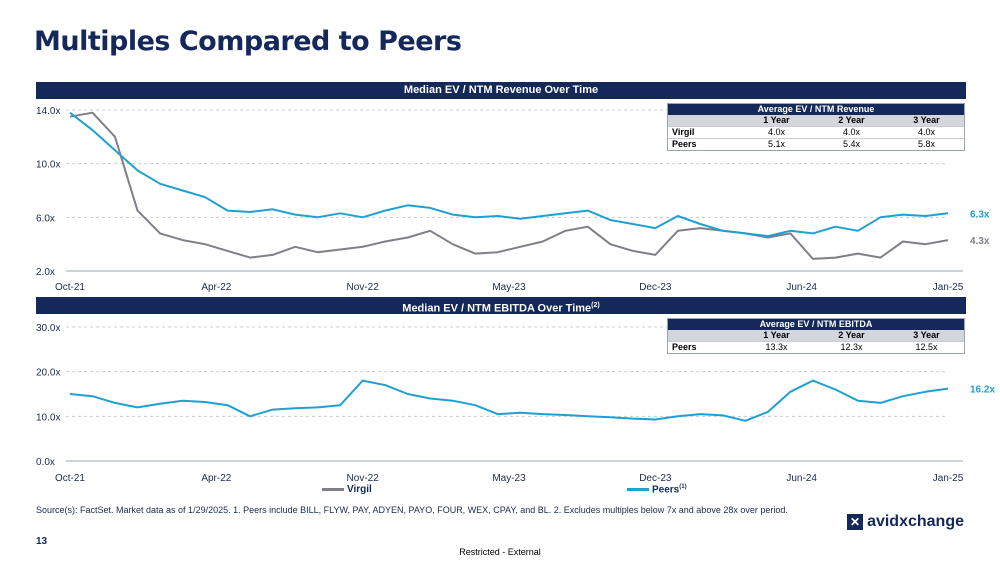 The width and height of the screenshot is (1000, 563). I want to click on revenue-end-label-virgil: 4.3x, so click(980, 241).